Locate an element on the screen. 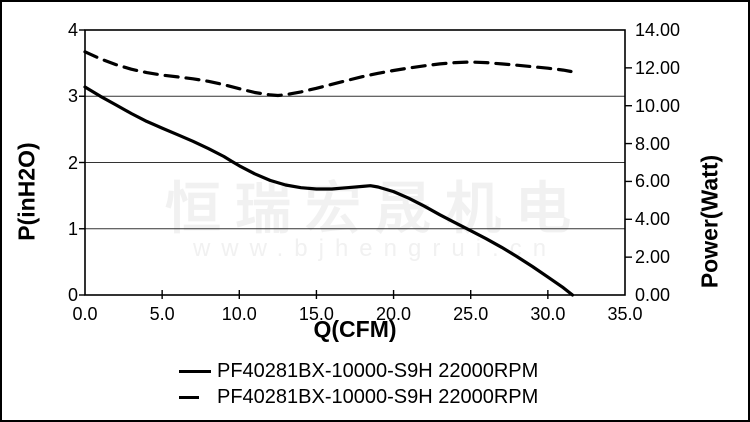  x-tick-label: 10.0 is located at coordinates (239, 314).